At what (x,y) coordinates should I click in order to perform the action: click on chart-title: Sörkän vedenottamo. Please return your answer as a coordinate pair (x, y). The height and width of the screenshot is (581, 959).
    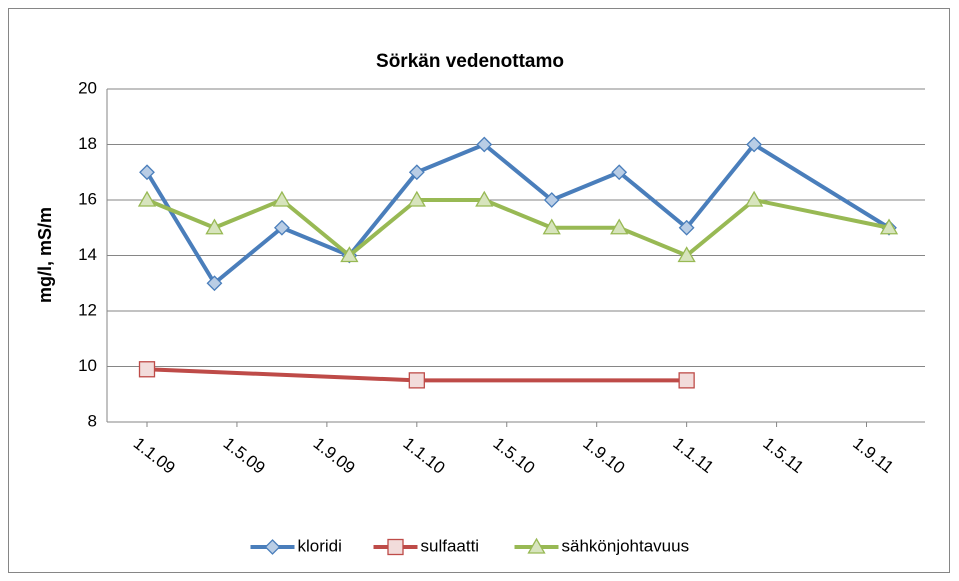
    Looking at the image, I should click on (470, 61).